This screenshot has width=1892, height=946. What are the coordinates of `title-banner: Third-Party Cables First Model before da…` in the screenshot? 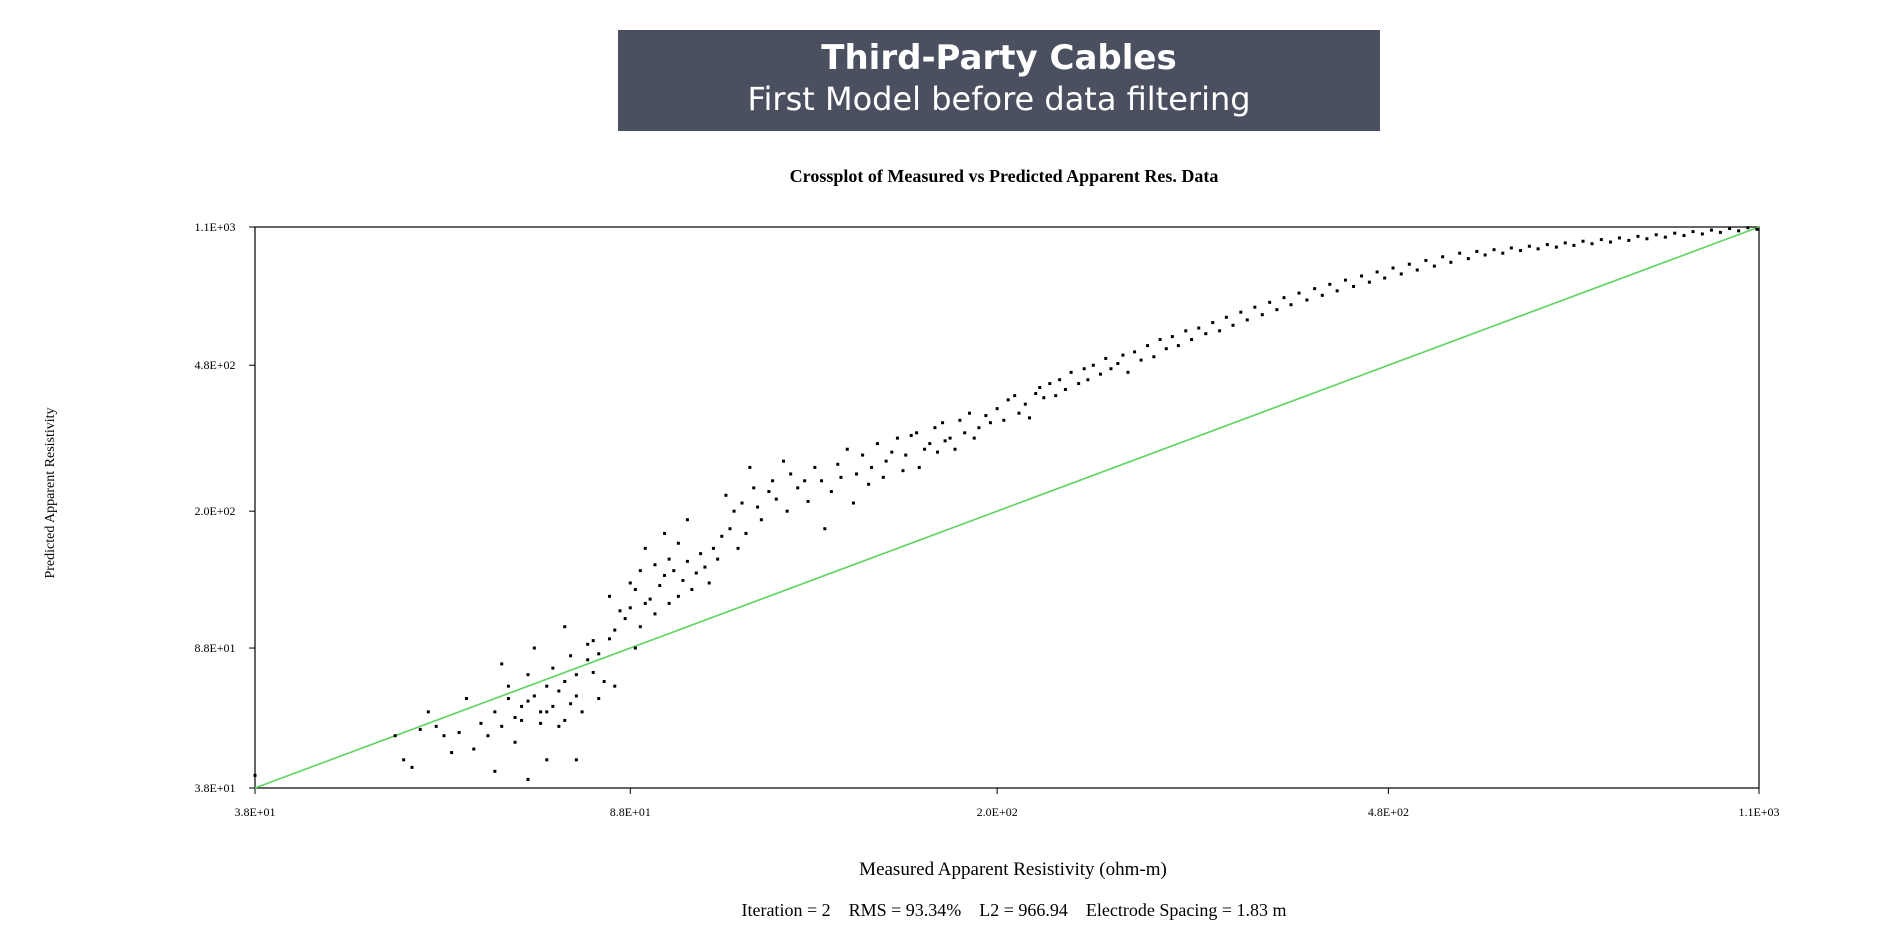 It's located at (999, 80).